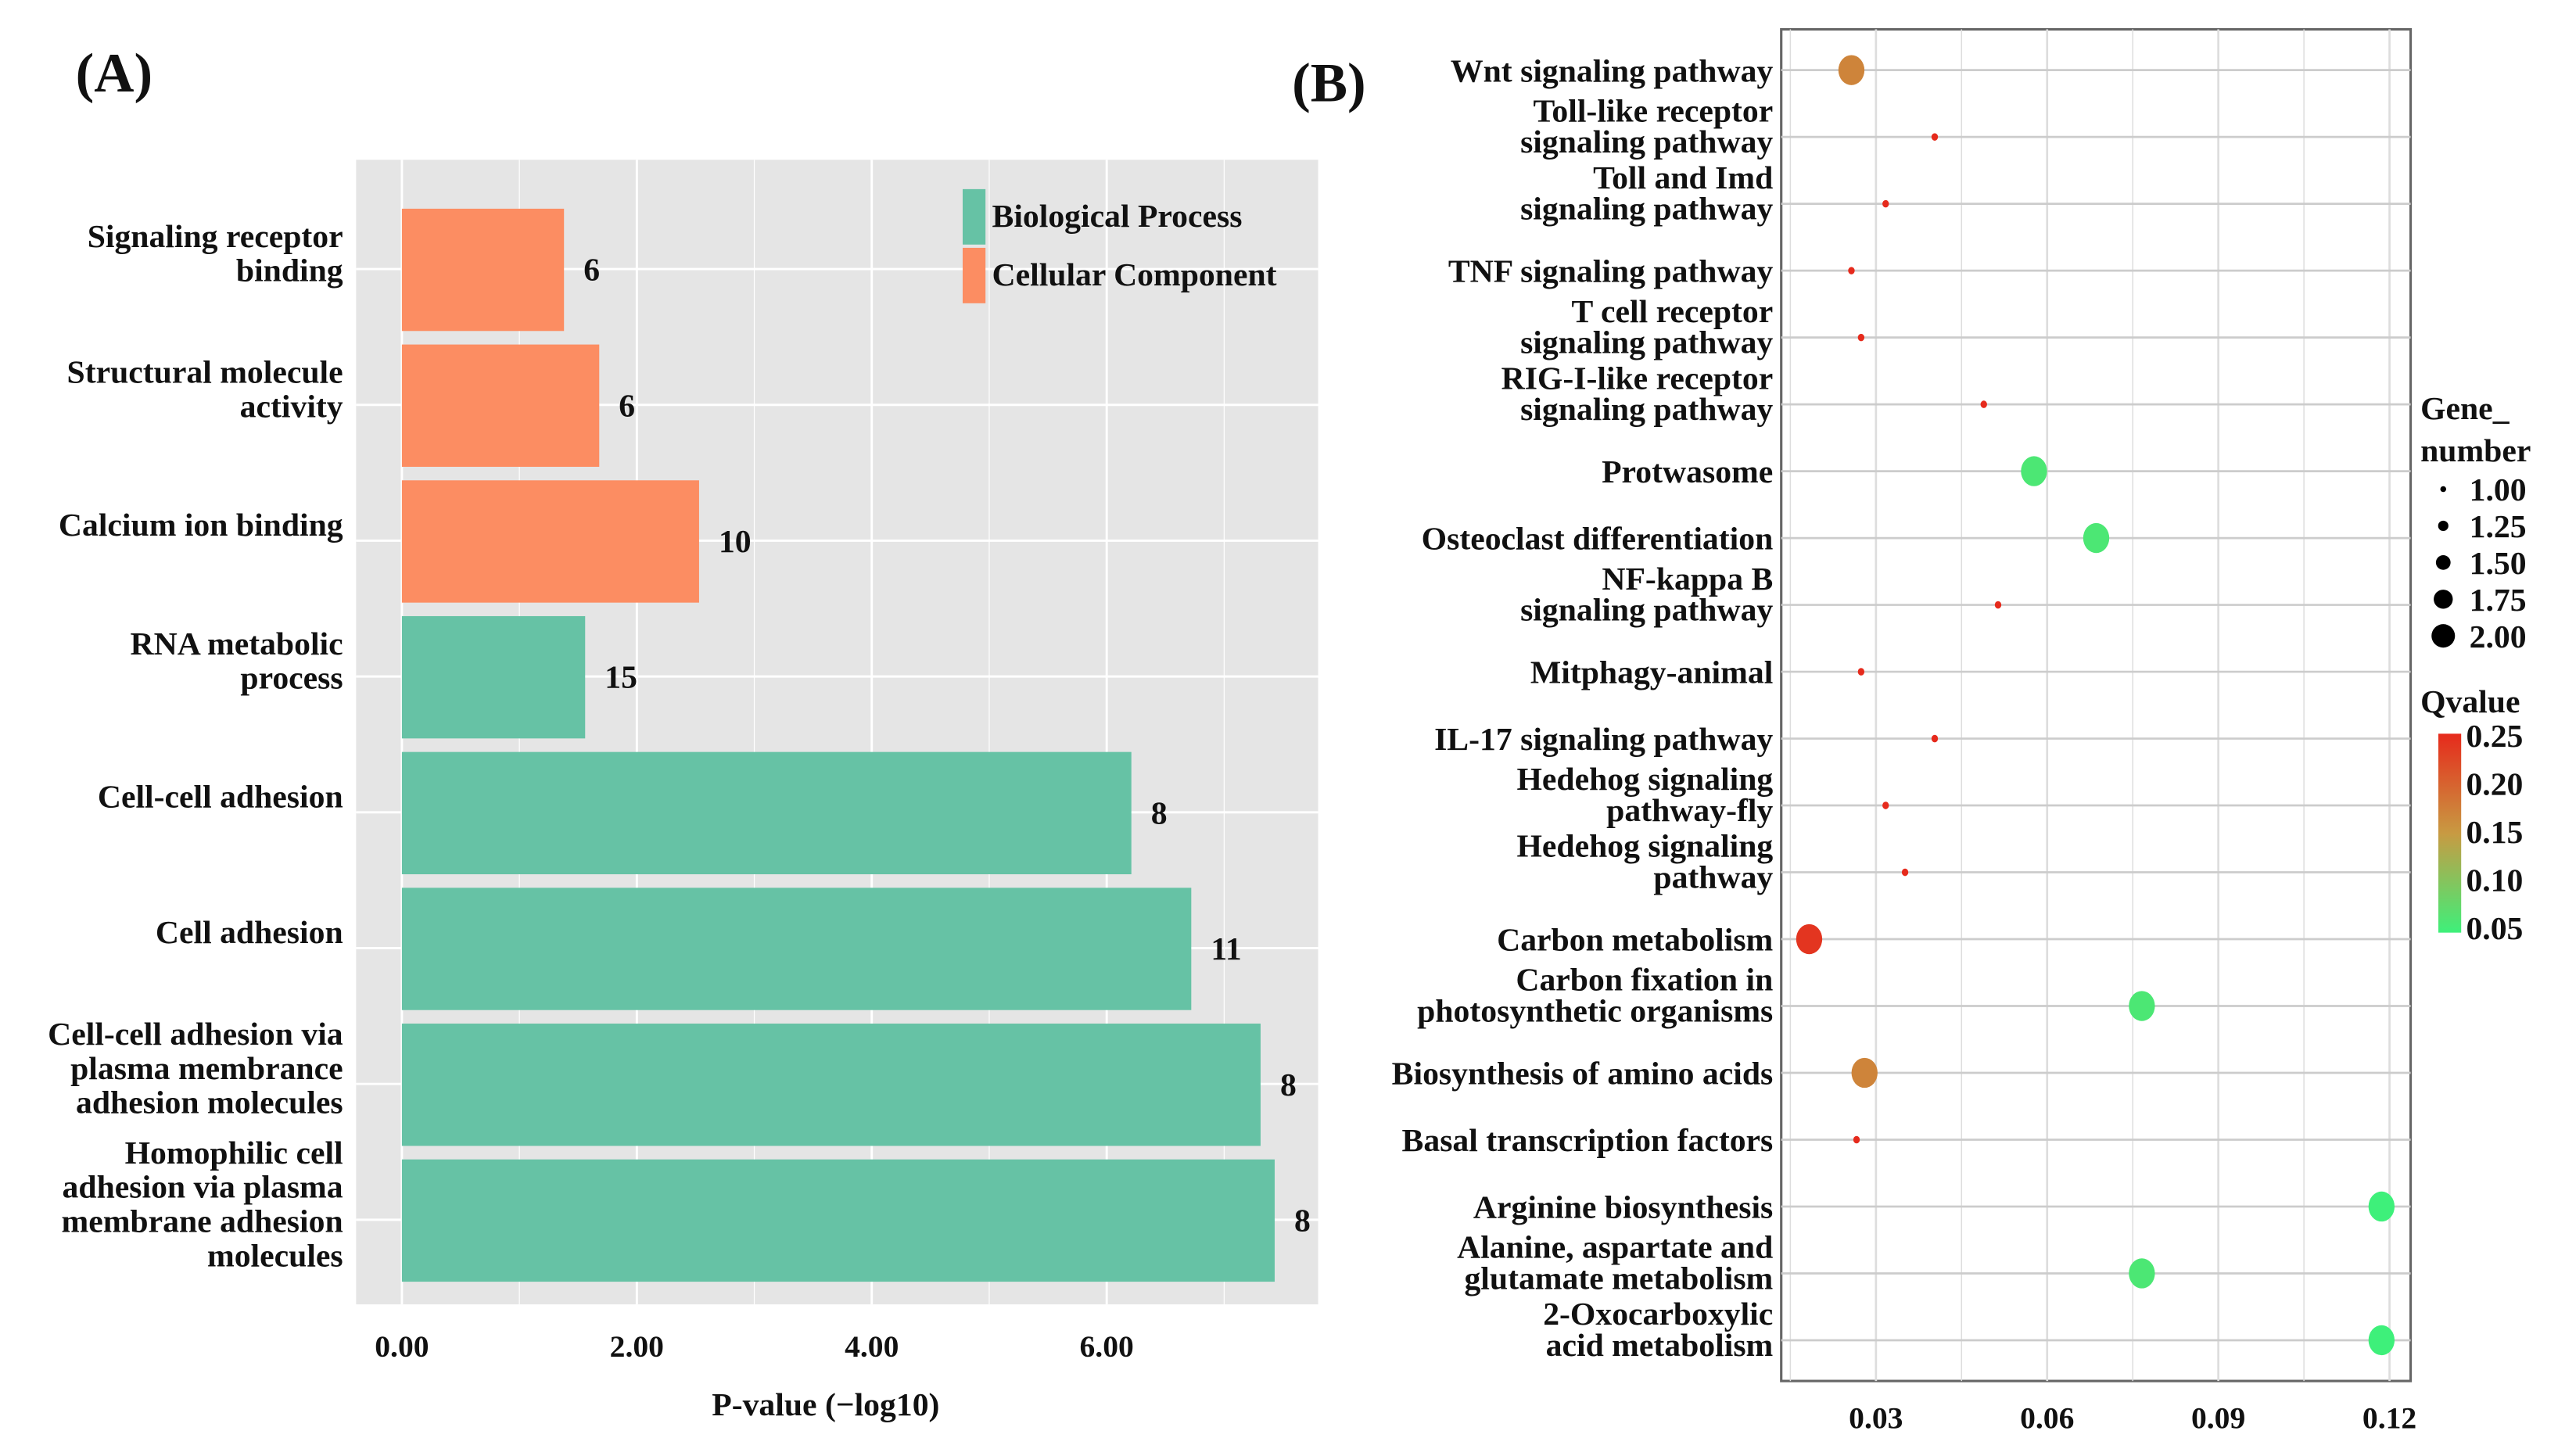  I want to click on x-tick-label: 0.12, so click(2389, 1418).